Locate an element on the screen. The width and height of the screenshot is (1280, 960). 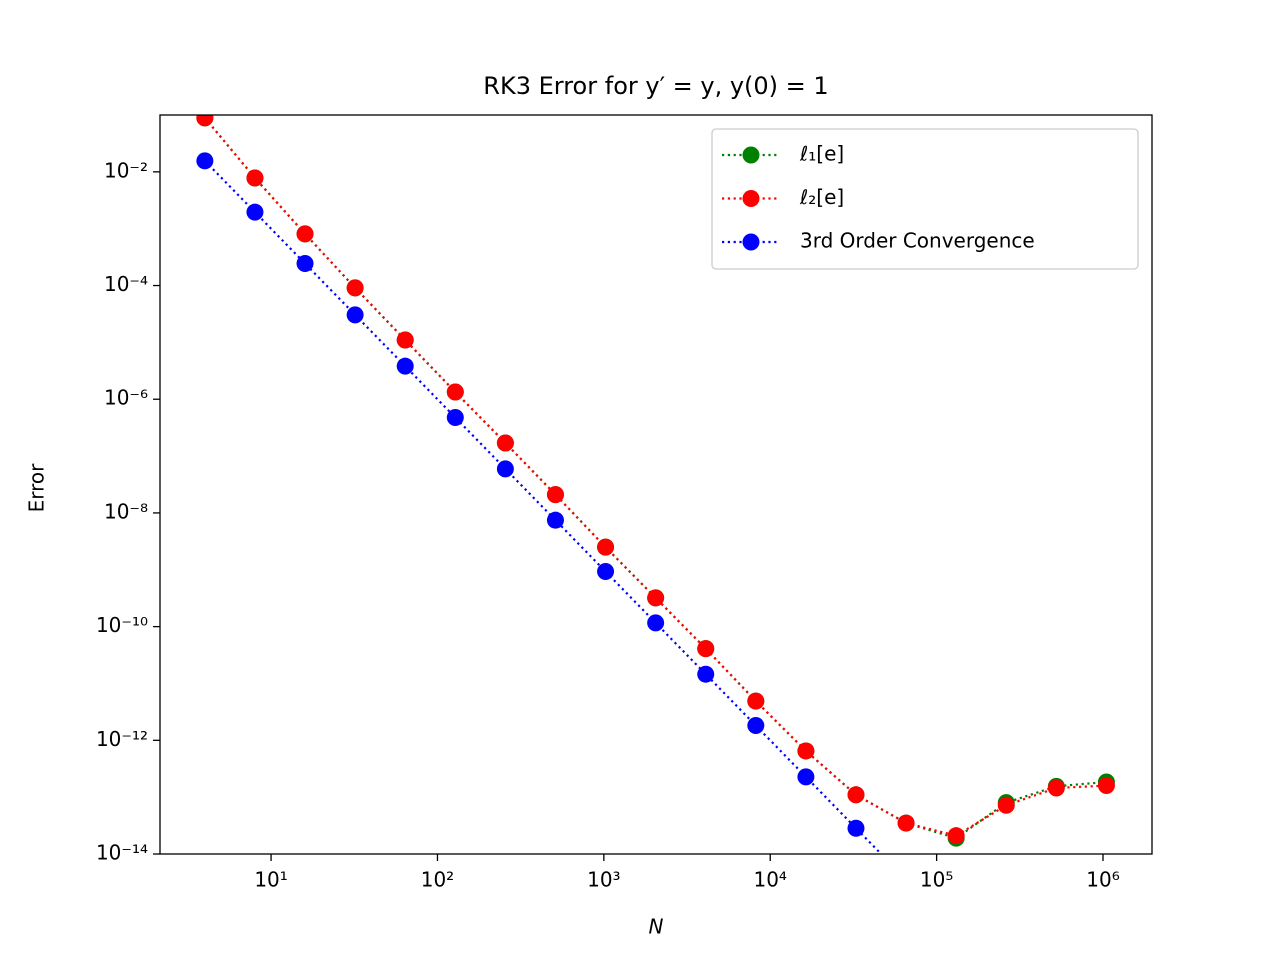
x-tick-label: 10² is located at coordinates (437, 880).